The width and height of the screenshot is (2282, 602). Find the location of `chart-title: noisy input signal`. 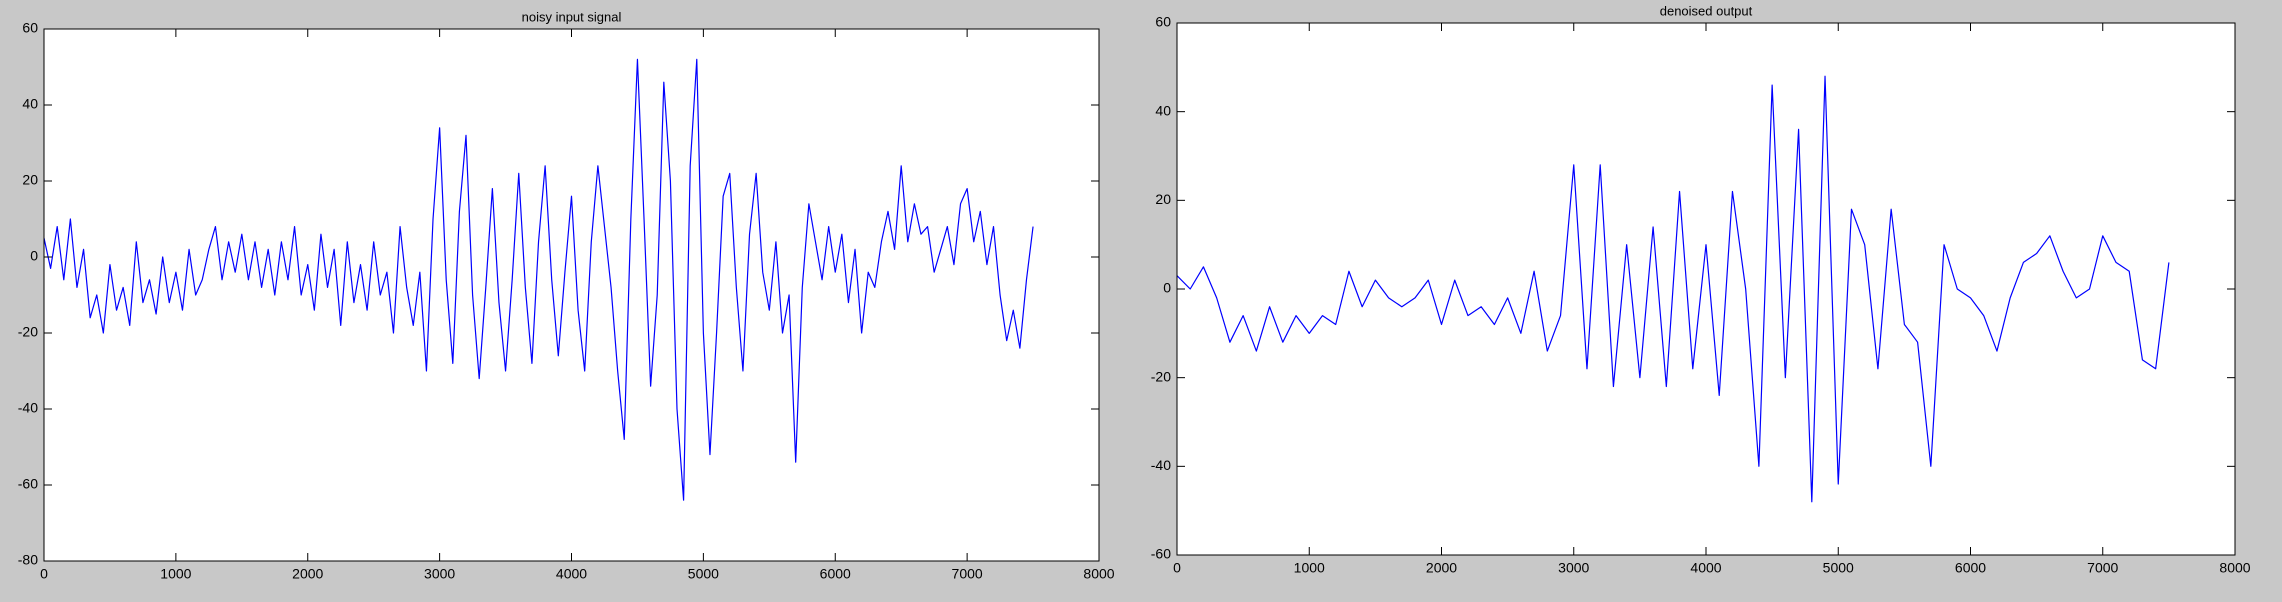

chart-title: noisy input signal is located at coordinates (572, 16).